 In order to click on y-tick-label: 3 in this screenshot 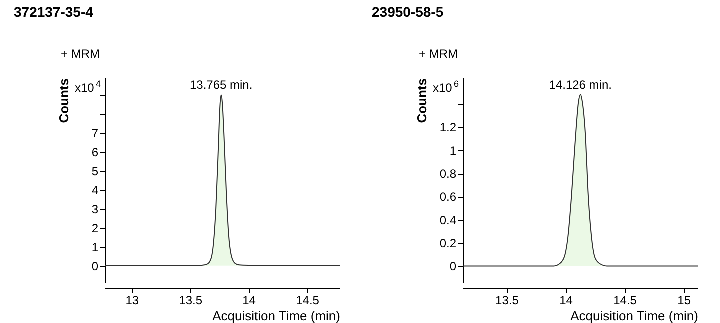, I will do `click(95, 209)`.